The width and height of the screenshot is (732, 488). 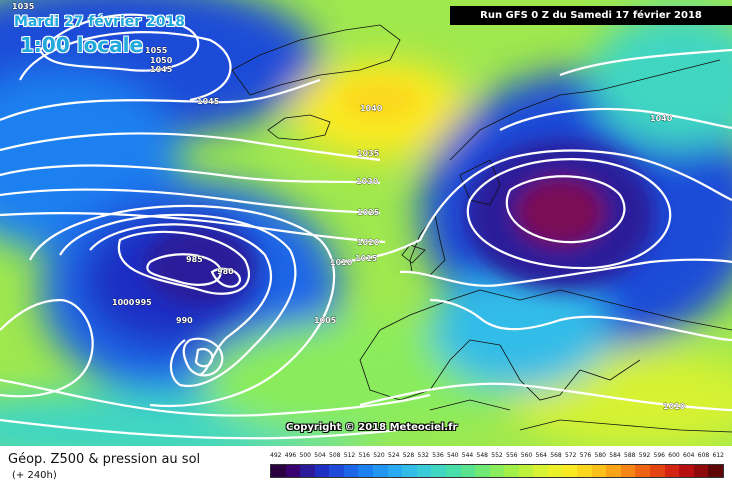 I want to click on isobar-label: 980, so click(x=225, y=271).